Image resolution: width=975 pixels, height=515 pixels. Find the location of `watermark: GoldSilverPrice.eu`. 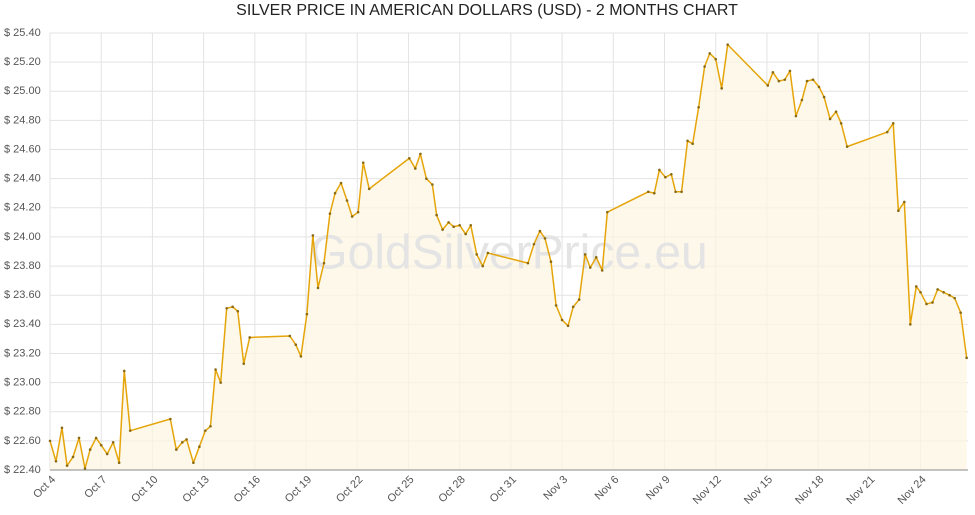

watermark: GoldSilverPrice.eu is located at coordinates (509, 253).